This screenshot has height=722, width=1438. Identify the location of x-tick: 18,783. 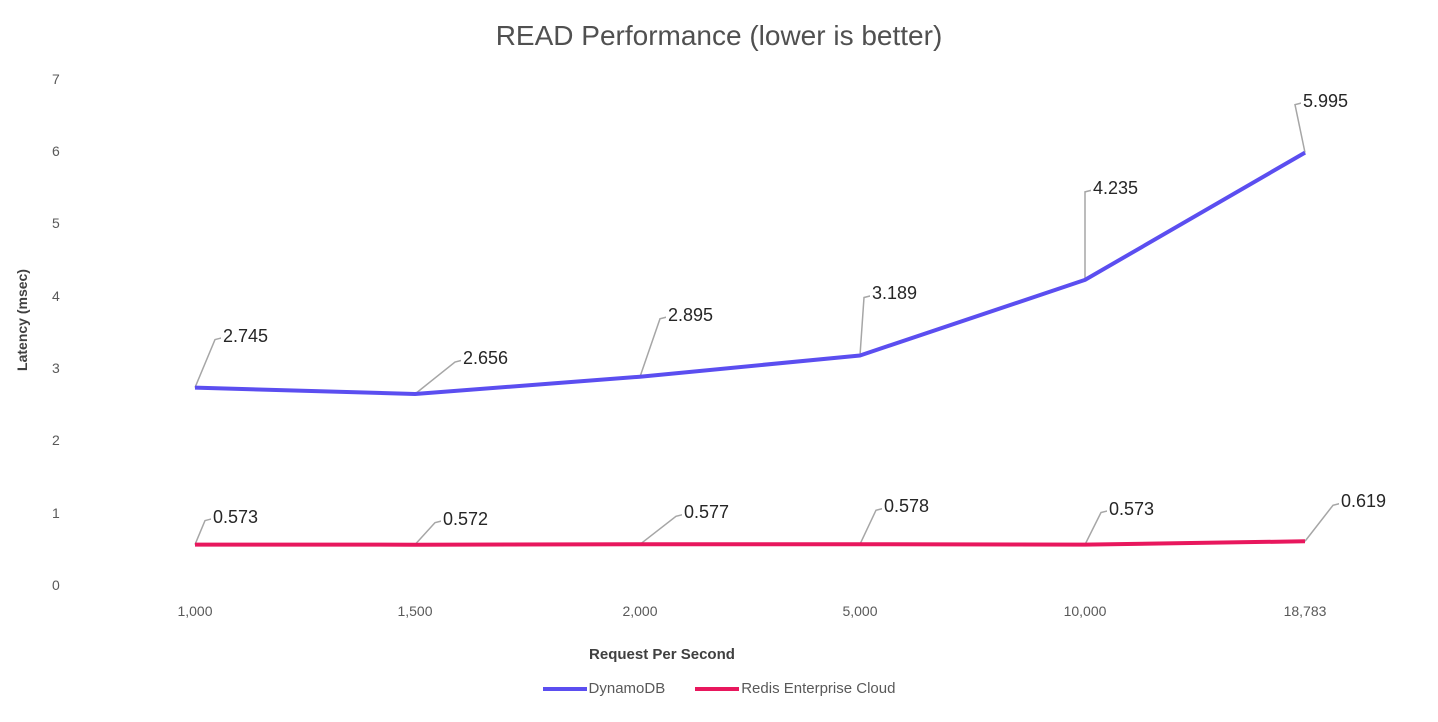
(1305, 611).